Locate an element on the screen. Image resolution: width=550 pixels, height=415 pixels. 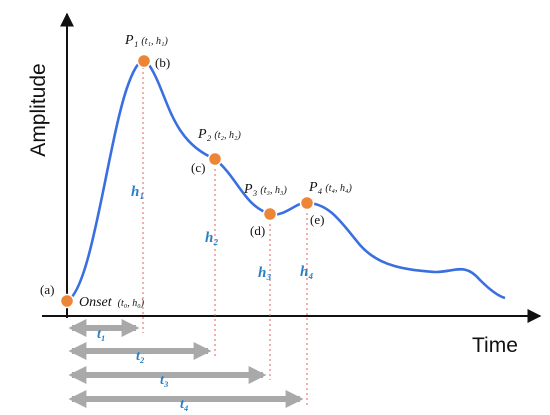
p1-label: P₁ (t₁, h₁) is located at coordinates (146, 40).